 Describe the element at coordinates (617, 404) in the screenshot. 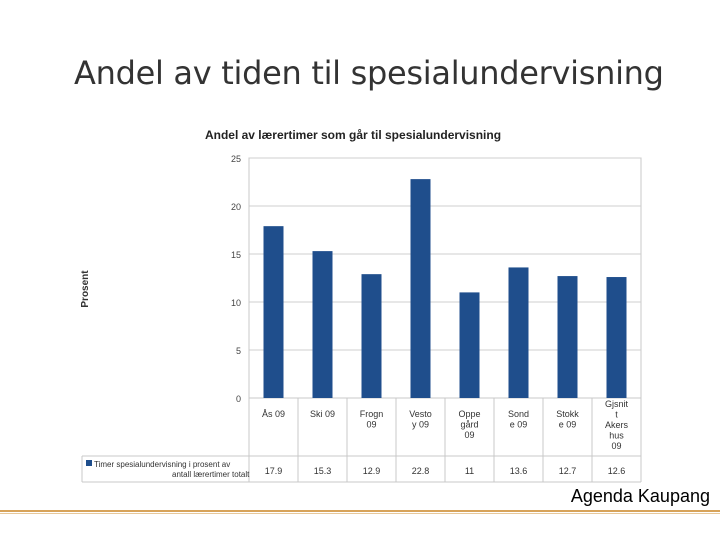

I see `x-category-label: Gjsnit` at that location.